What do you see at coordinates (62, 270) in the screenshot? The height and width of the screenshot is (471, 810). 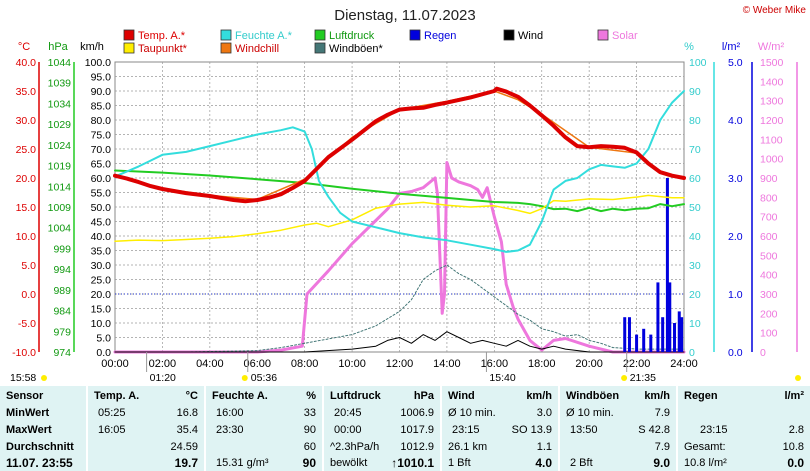 I see `pressure-tick-label: 994` at bounding box center [62, 270].